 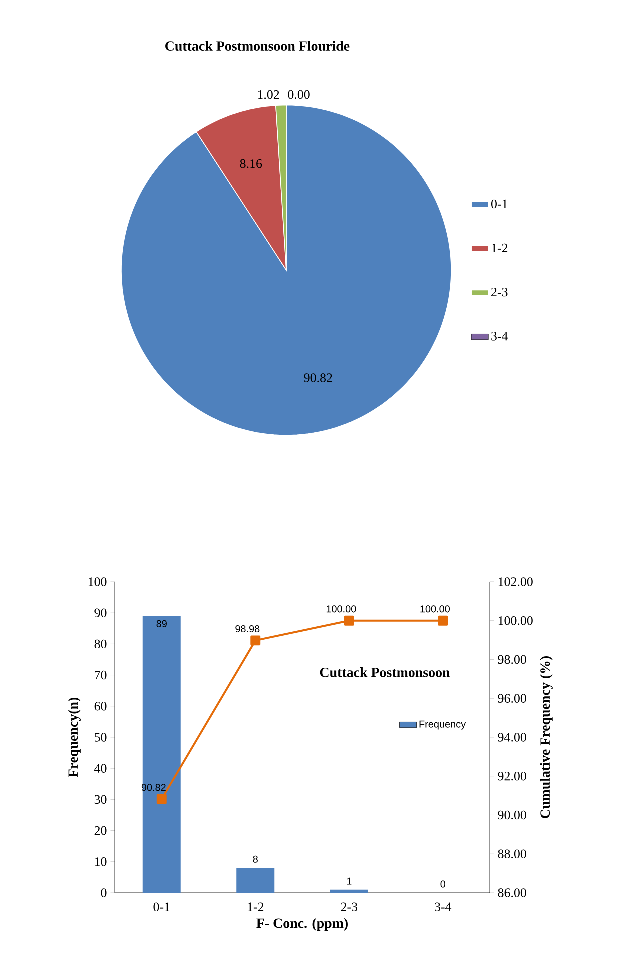 What do you see at coordinates (251, 163) in the screenshot?
I see `data-label: 8.16` at bounding box center [251, 163].